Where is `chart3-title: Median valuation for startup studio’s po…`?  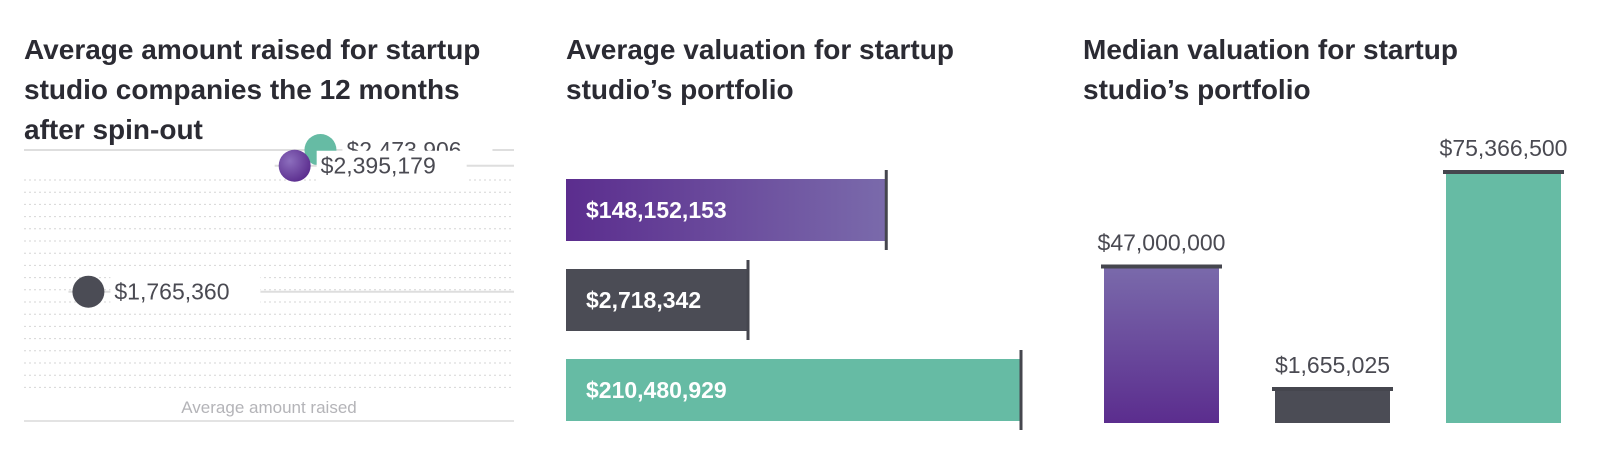 chart3-title: Median valuation for startup studio’s po… is located at coordinates (1270, 69).